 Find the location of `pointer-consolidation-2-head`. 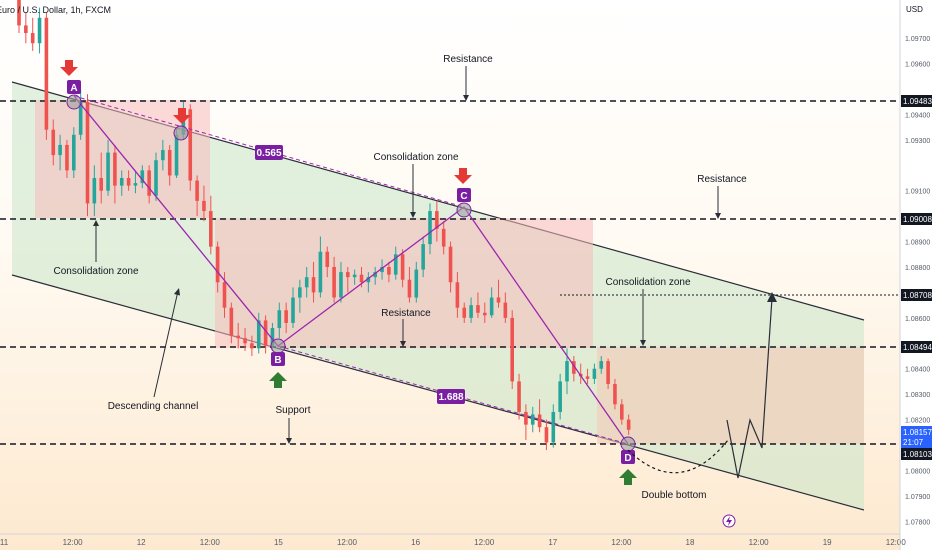

pointer-consolidation-2-head is located at coordinates (413, 215).